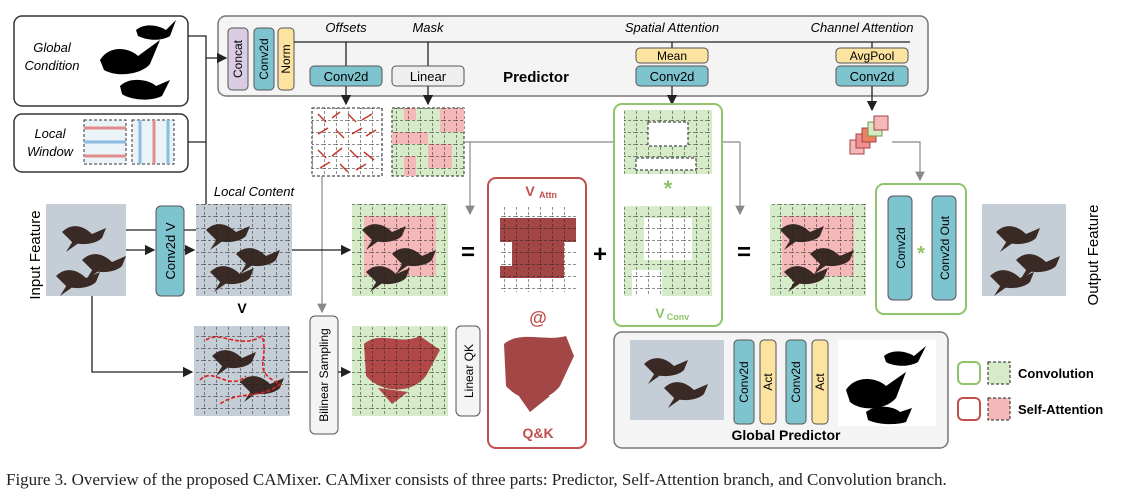  What do you see at coordinates (286, 58) in the screenshot?
I see `norm-label: Norm` at bounding box center [286, 58].